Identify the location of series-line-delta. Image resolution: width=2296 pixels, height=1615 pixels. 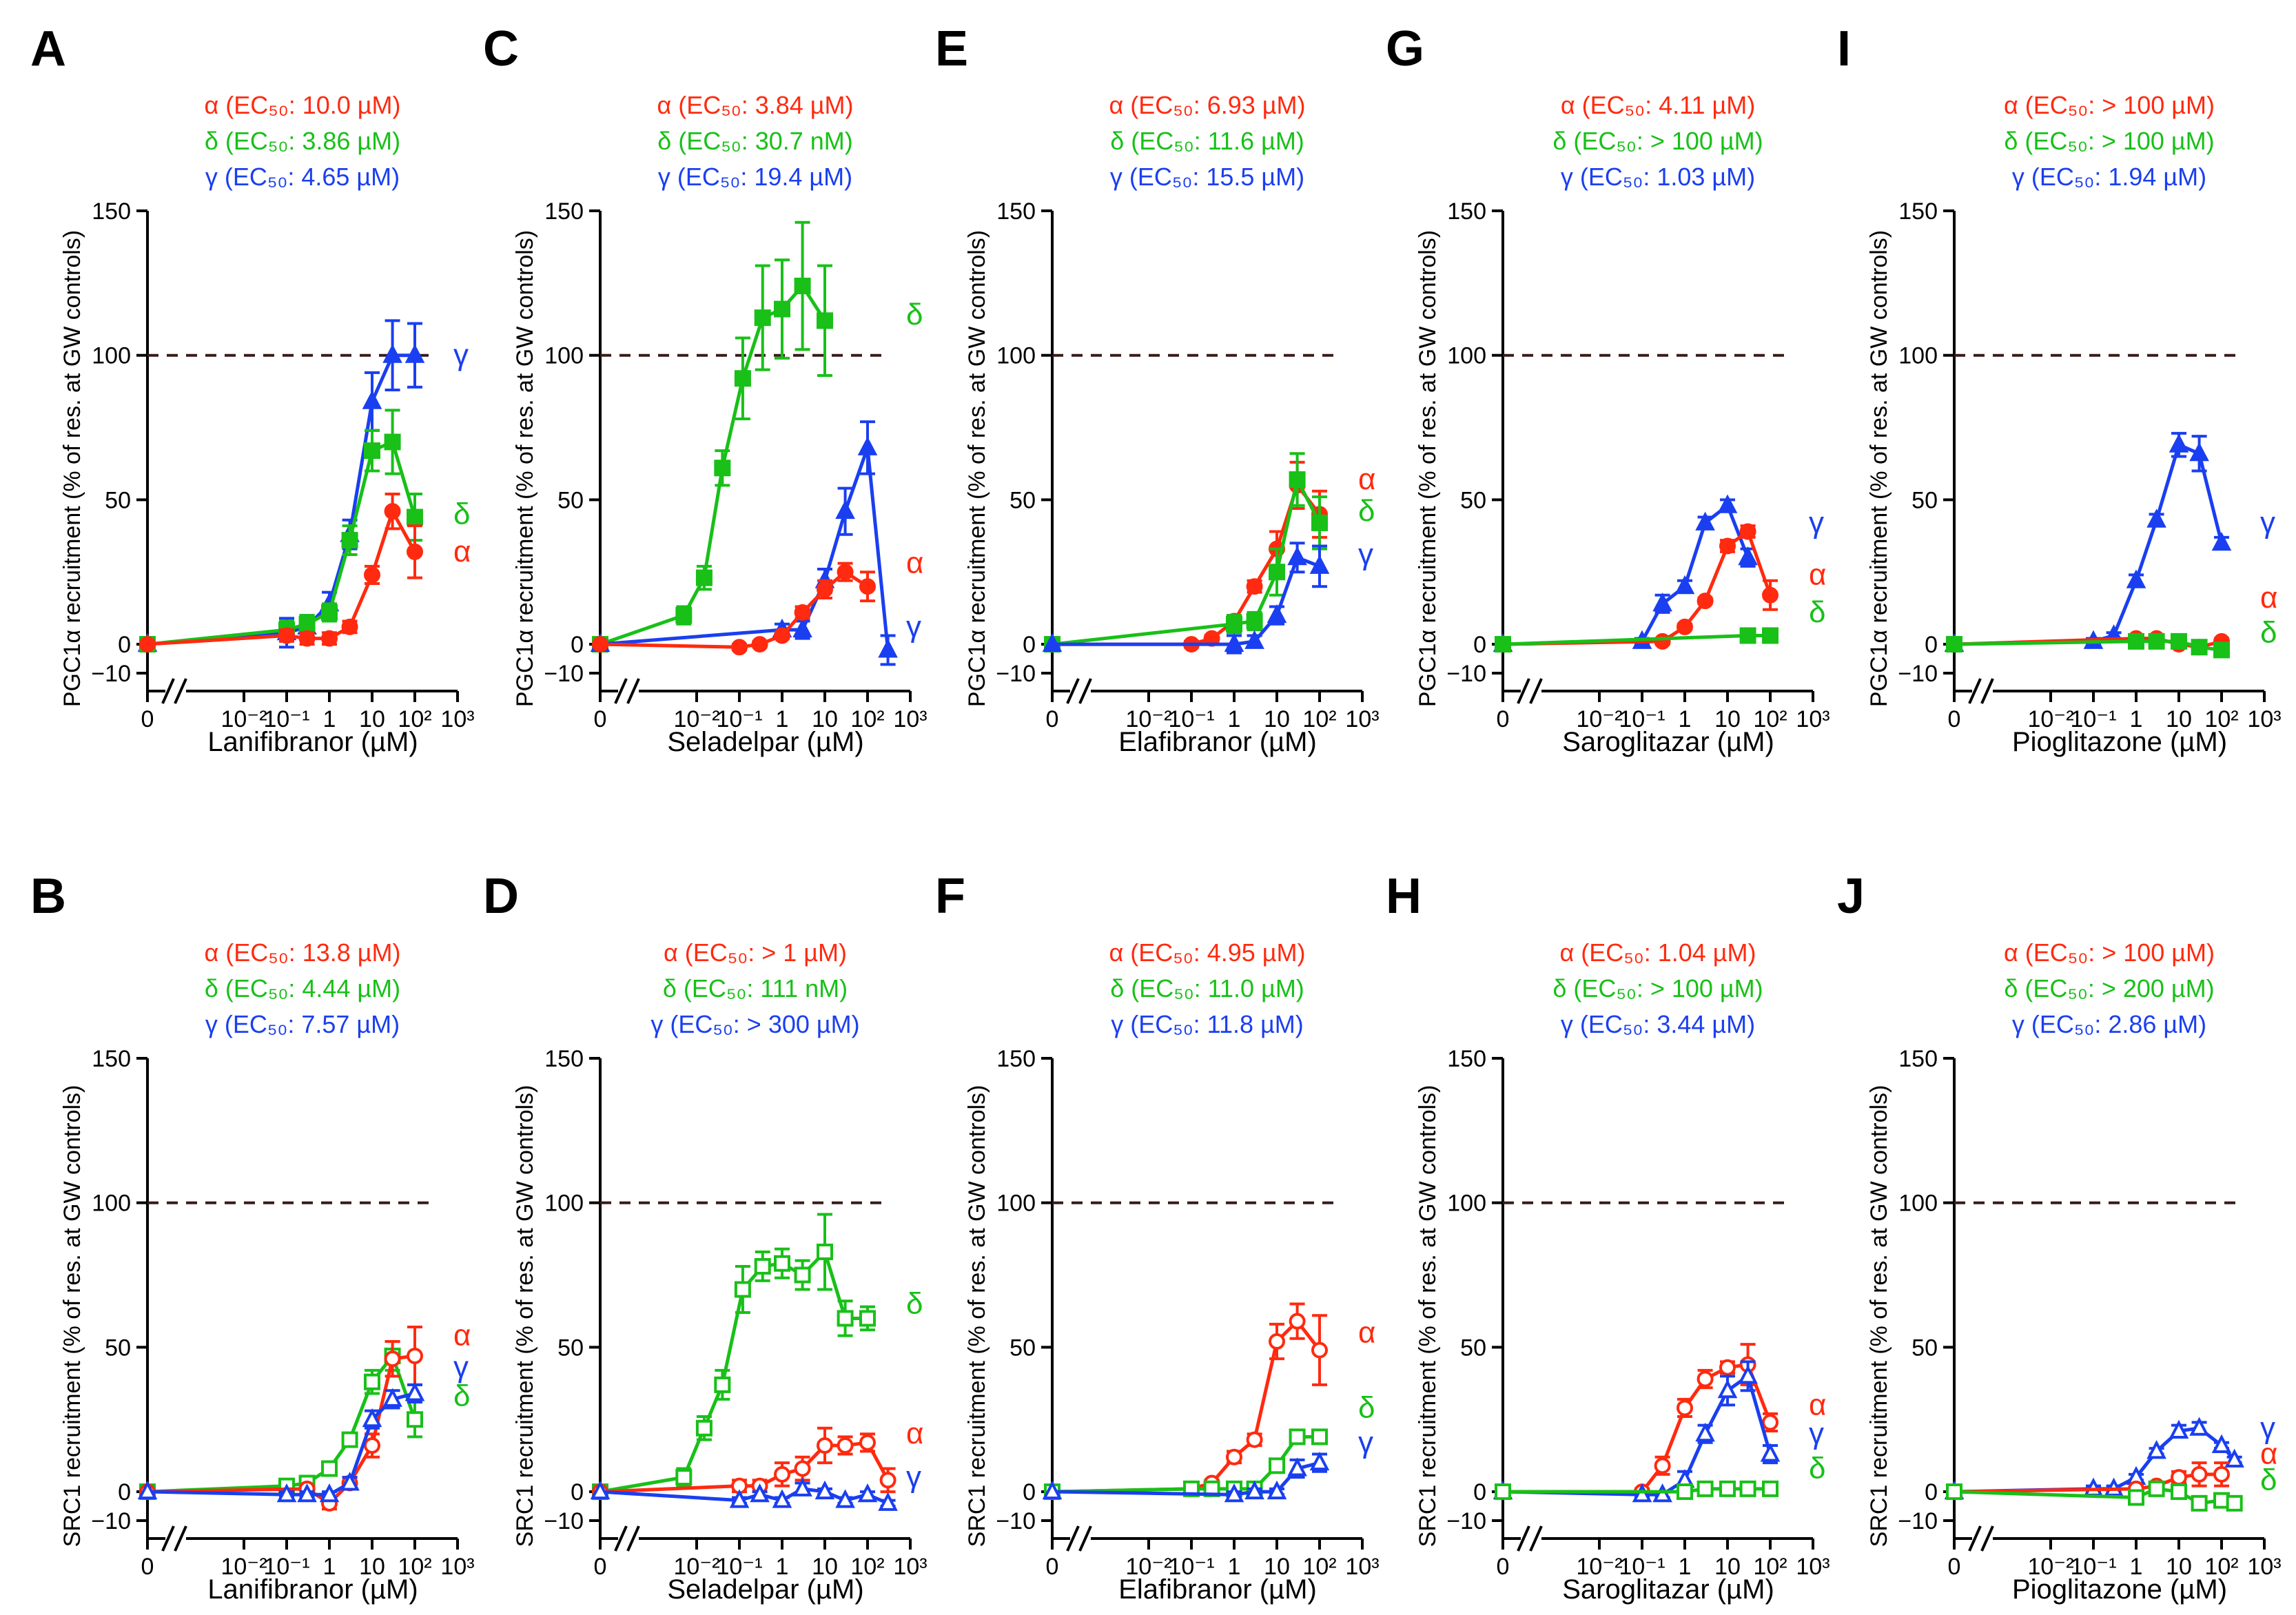
(713, 464).